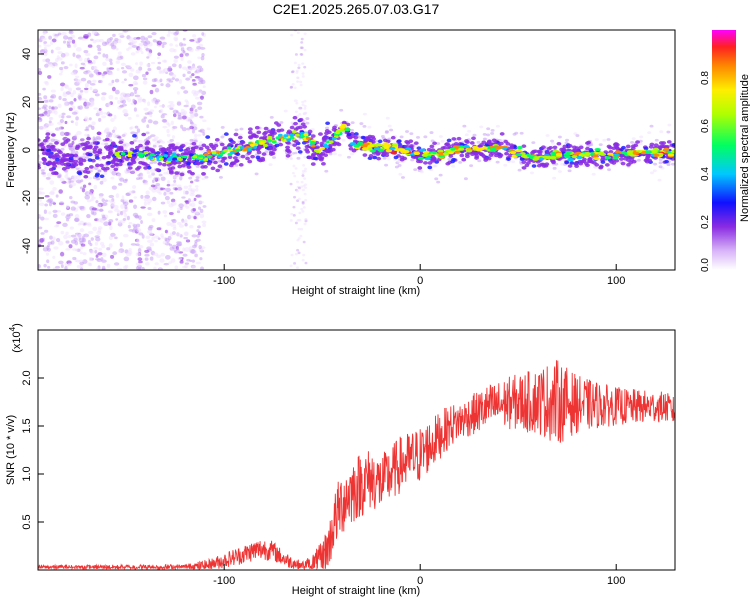  What do you see at coordinates (27, 246) in the screenshot?
I see `spectrogram-y-tick-label: -40` at bounding box center [27, 246].